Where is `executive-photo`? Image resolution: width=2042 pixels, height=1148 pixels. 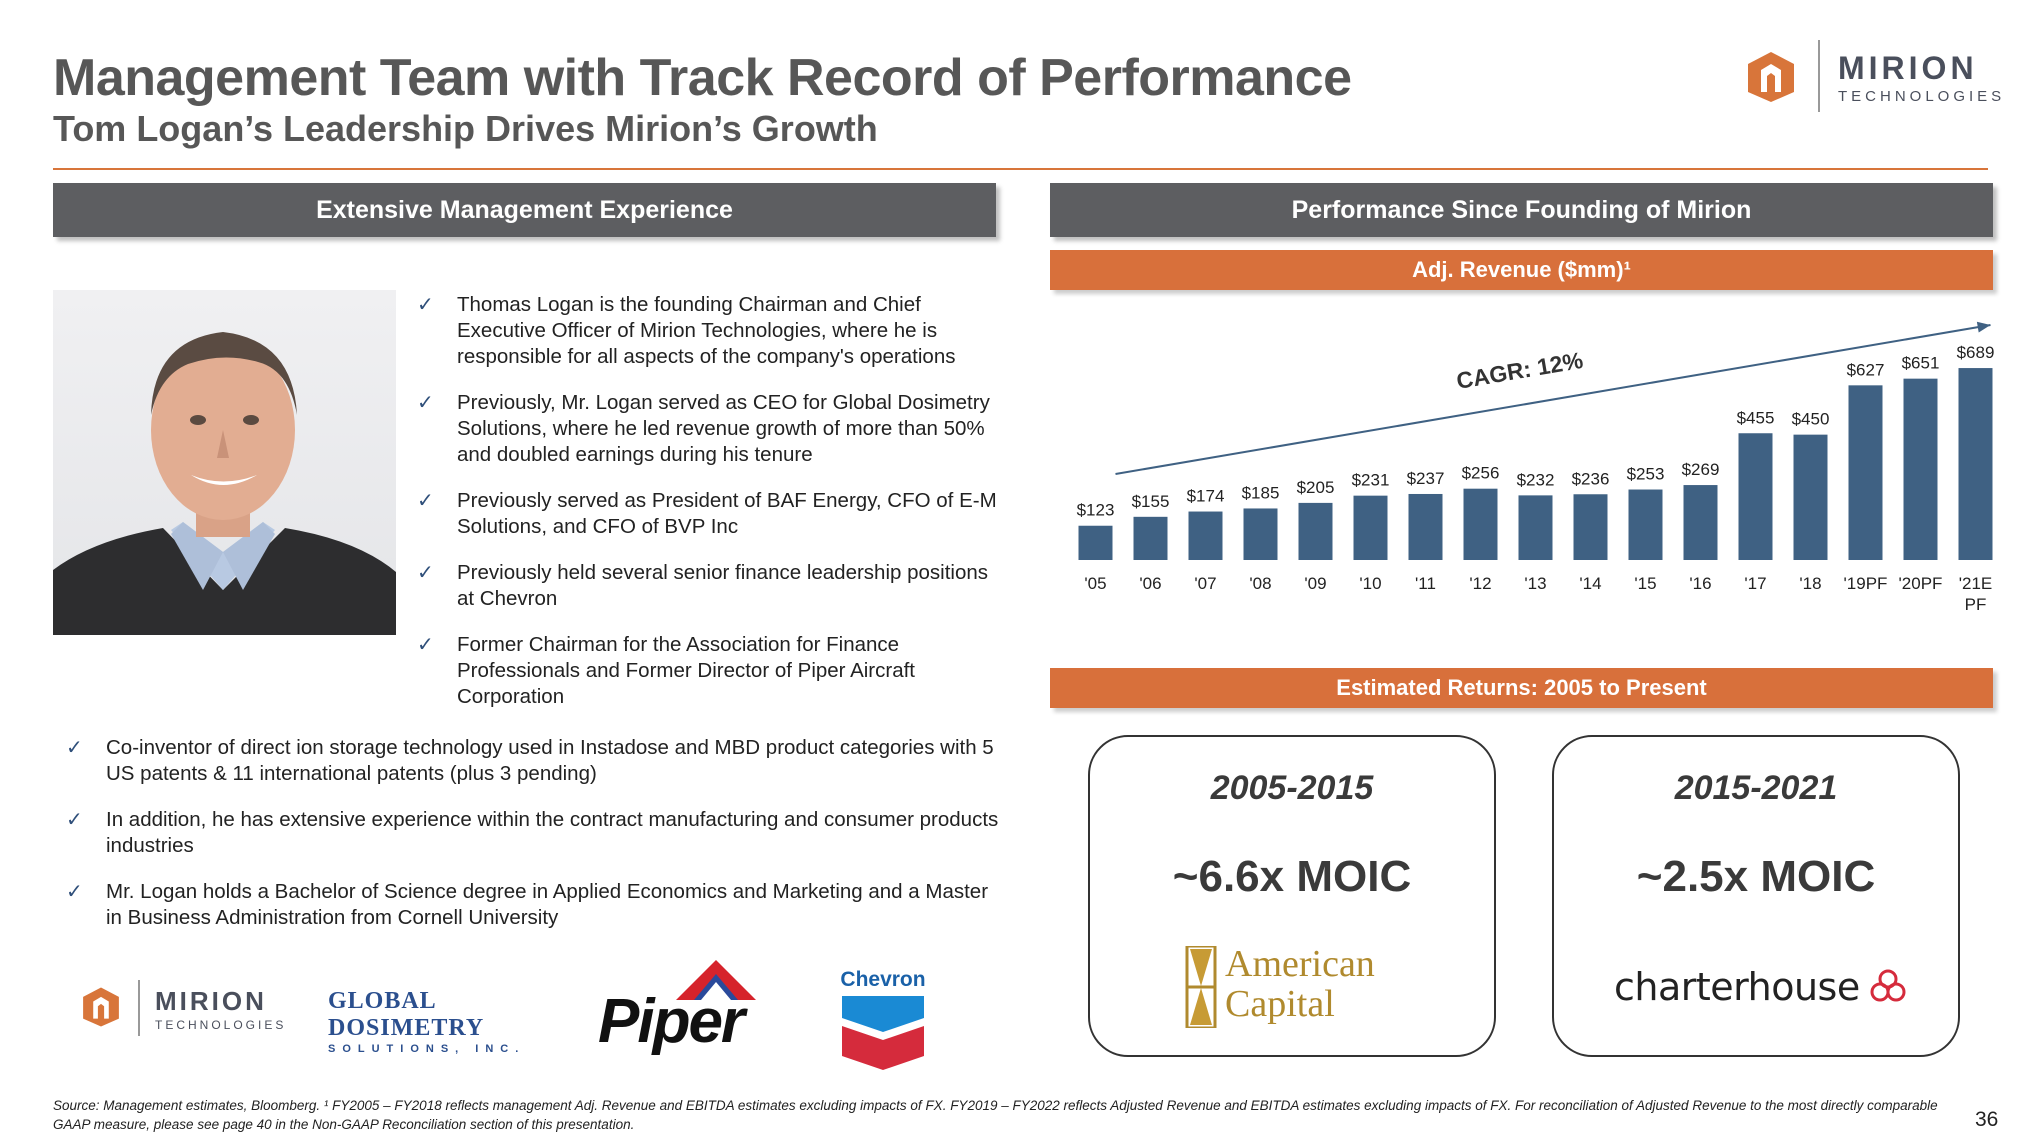 executive-photo is located at coordinates (224, 462).